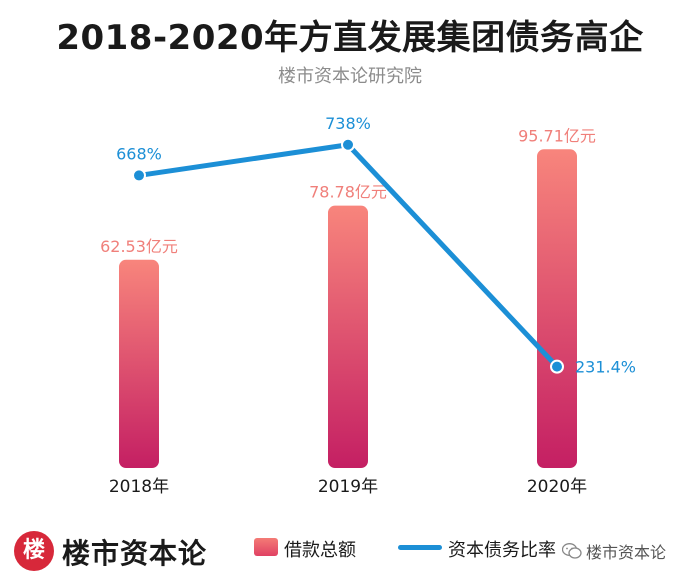 This screenshot has width=700, height=577. Describe the element at coordinates (34, 551) in the screenshot. I see `logo-badge: 楼` at that location.